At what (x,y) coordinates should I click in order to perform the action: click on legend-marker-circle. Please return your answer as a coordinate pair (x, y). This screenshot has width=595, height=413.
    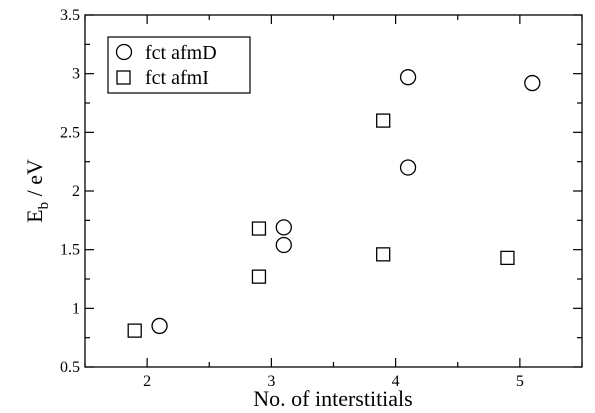
    Looking at the image, I should click on (124, 52).